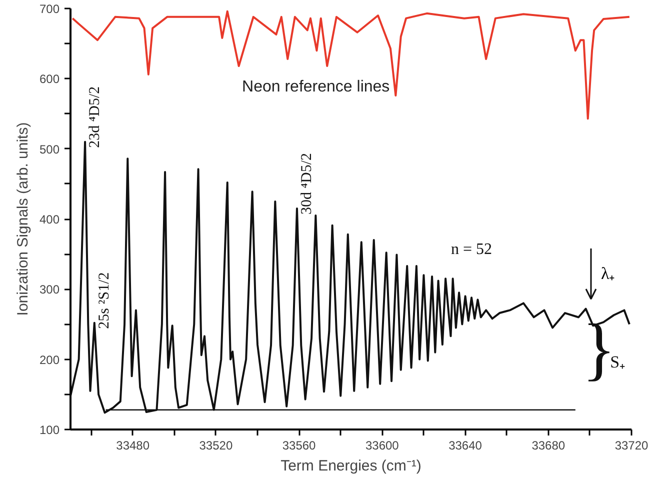 This screenshot has height=489, width=661. What do you see at coordinates (608, 274) in the screenshot?
I see `ref-line-label: λ₊` at bounding box center [608, 274].